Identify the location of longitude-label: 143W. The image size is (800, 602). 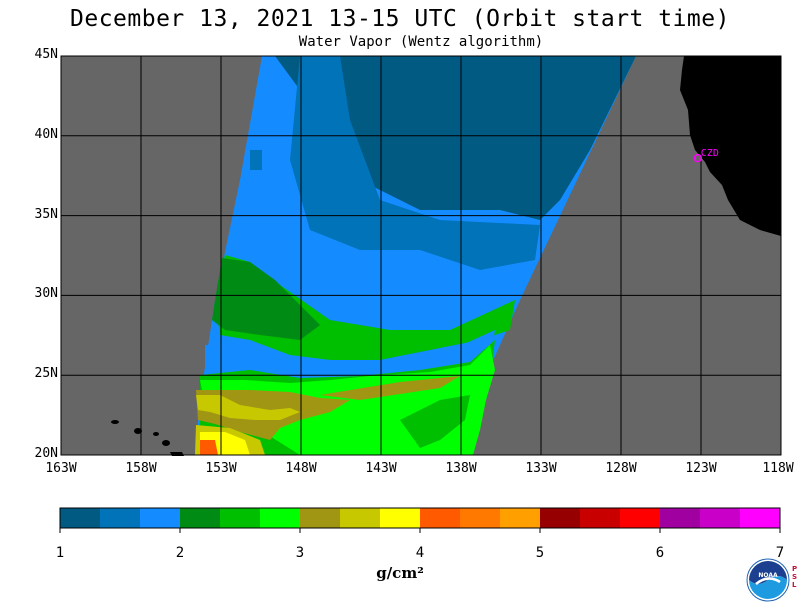
(381, 468).